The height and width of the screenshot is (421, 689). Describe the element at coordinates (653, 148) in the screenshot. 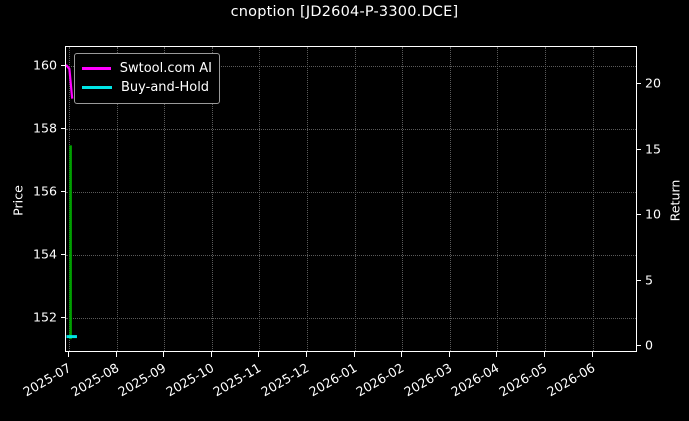

I see `y-axis-right-label: 15` at that location.